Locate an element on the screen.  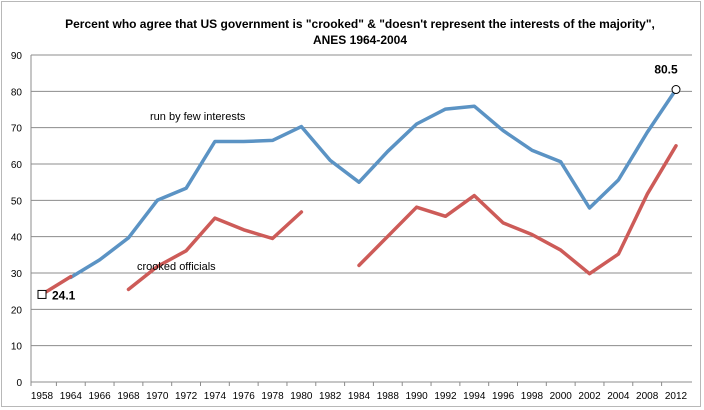
end-point-marker is located at coordinates (676, 90).